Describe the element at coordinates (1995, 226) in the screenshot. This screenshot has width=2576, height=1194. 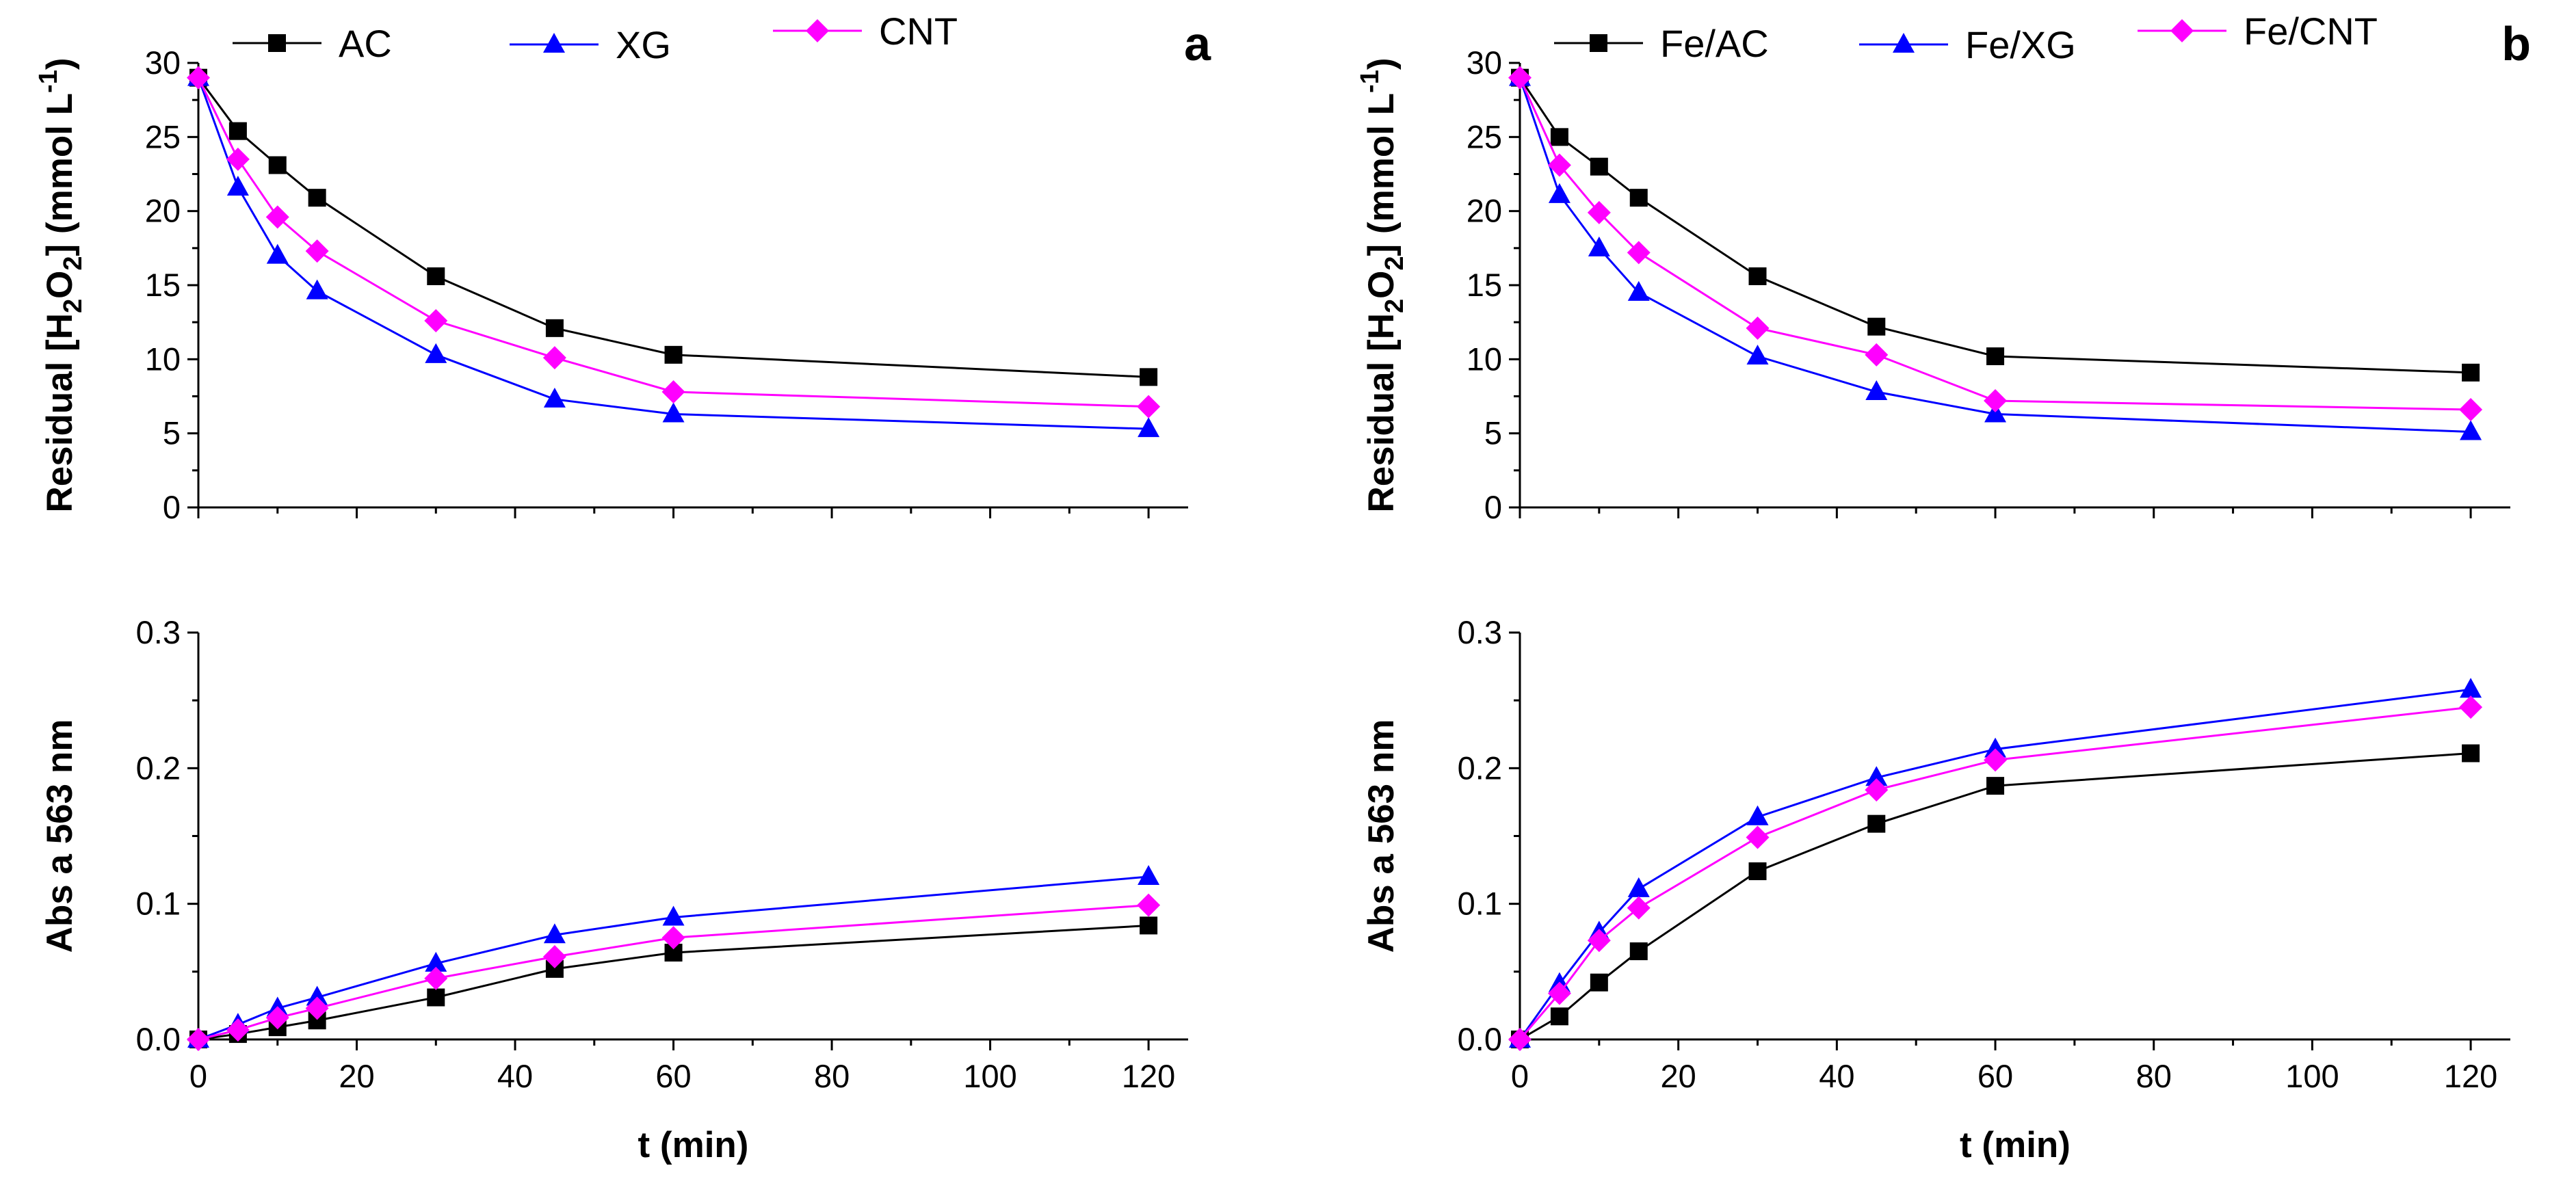
I see `series-line-fe-ac` at that location.